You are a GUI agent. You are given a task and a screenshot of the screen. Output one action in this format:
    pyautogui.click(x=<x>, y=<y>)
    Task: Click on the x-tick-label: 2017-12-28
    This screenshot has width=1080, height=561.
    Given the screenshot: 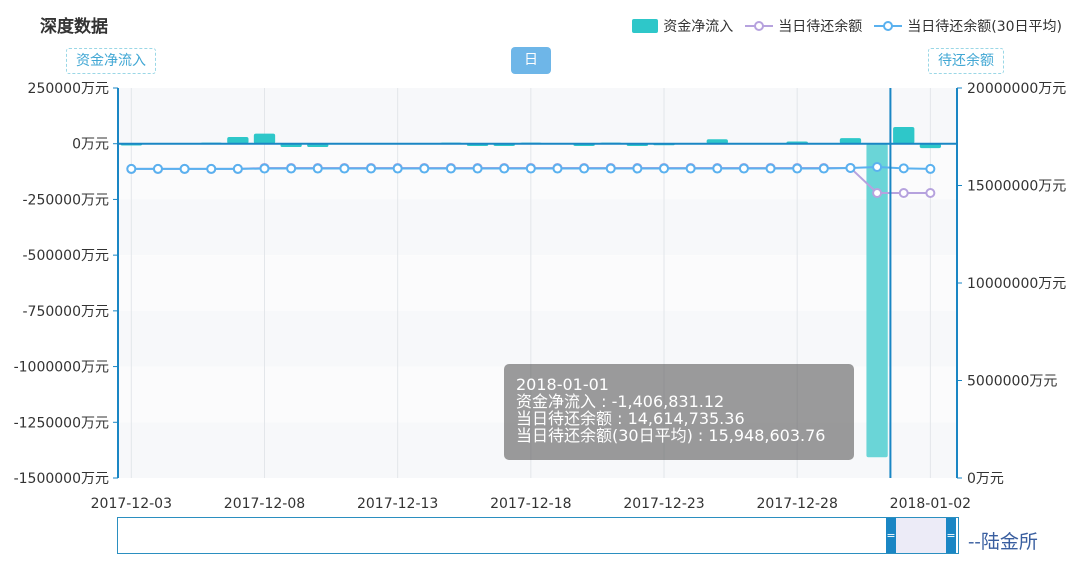 What is the action you would take?
    pyautogui.click(x=797, y=504)
    